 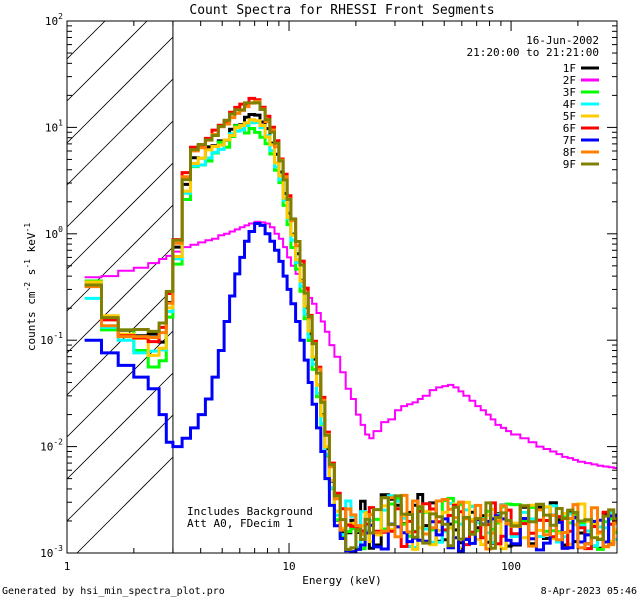 What do you see at coordinates (569, 152) in the screenshot?
I see `legend-label-8f: 8F` at bounding box center [569, 152].